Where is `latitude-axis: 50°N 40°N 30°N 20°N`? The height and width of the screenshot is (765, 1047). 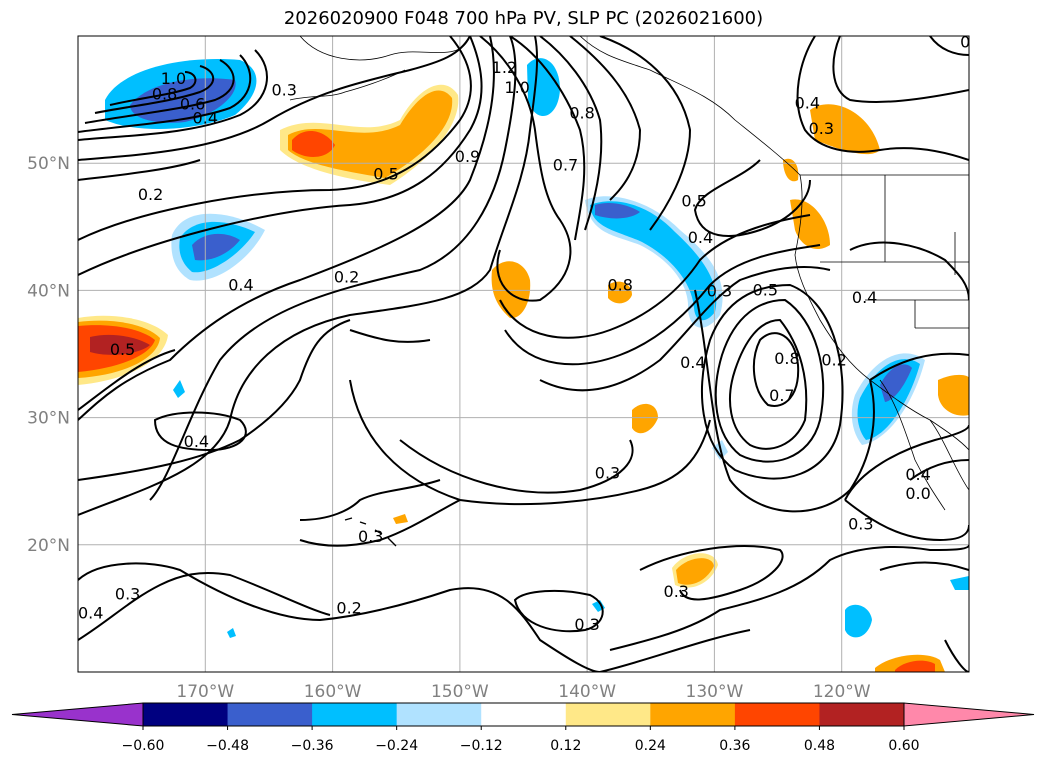 latitude-axis: 50°N 40°N 30°N 20°N is located at coordinates (48, 355).